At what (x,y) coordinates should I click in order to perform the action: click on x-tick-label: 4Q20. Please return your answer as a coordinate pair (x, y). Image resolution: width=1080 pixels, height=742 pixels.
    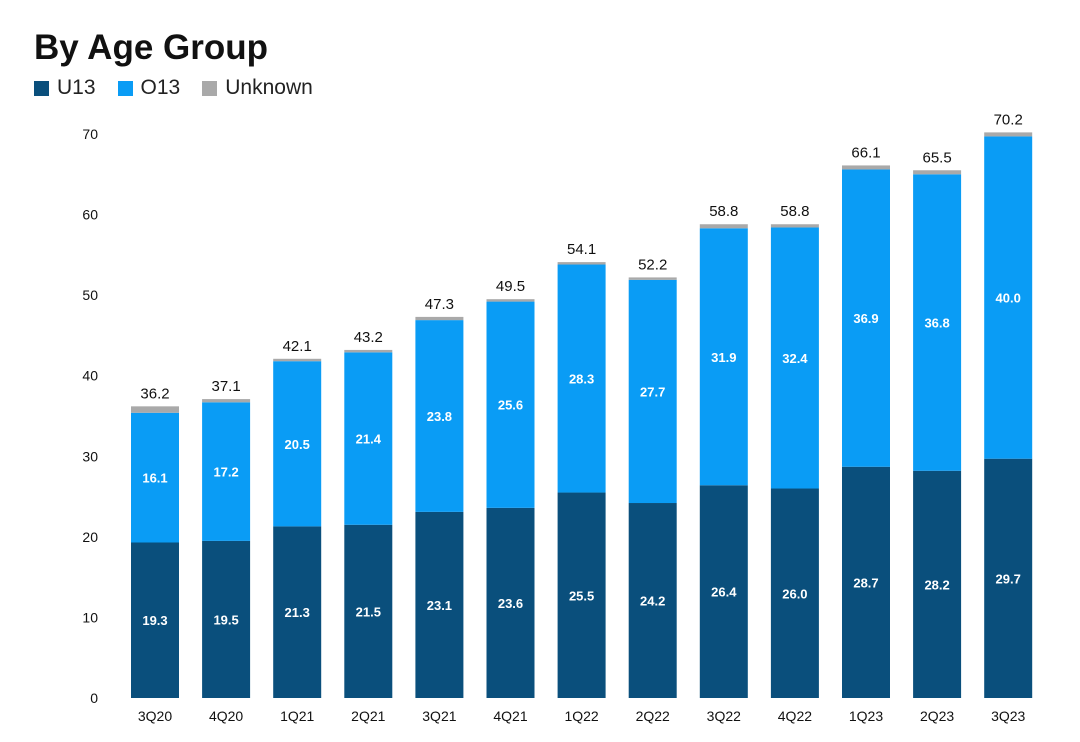
    Looking at the image, I should click on (226, 716).